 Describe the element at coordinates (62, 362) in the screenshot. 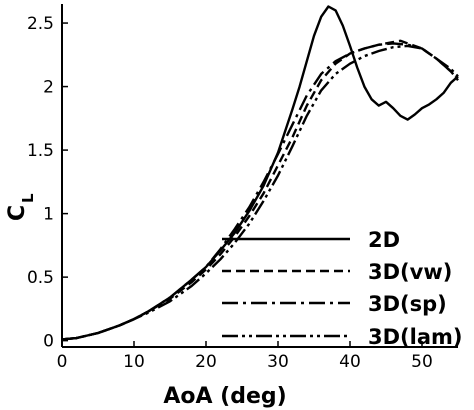

I see `x-tick-label: 0` at that location.